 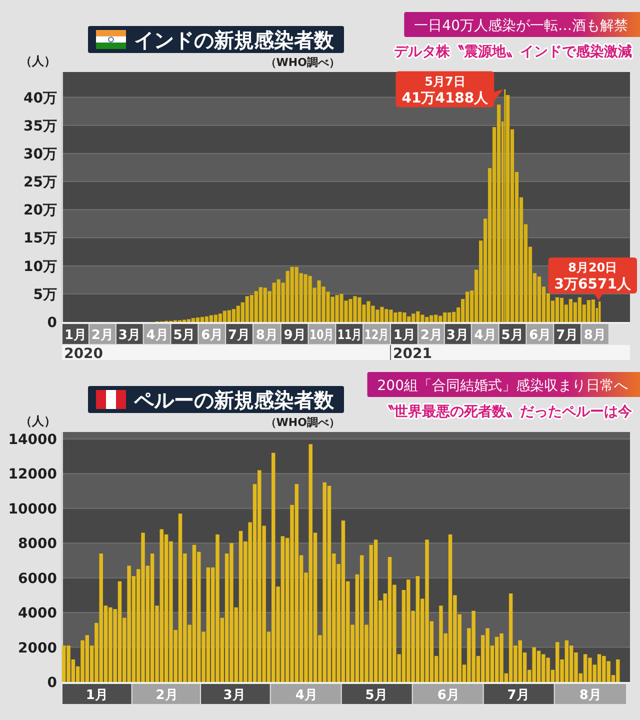 What do you see at coordinates (38, 544) in the screenshot?
I see `y-tick-label: 8000` at bounding box center [38, 544].